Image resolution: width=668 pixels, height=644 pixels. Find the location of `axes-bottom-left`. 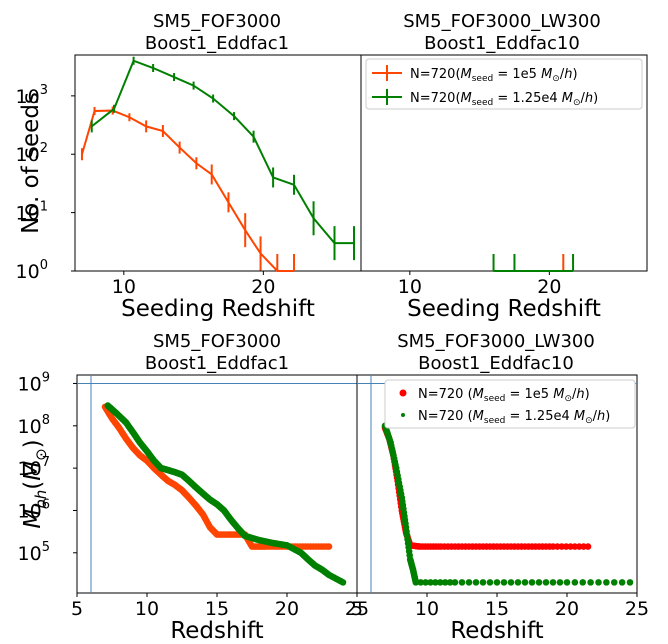

axes-bottom-left is located at coordinates (217, 484).